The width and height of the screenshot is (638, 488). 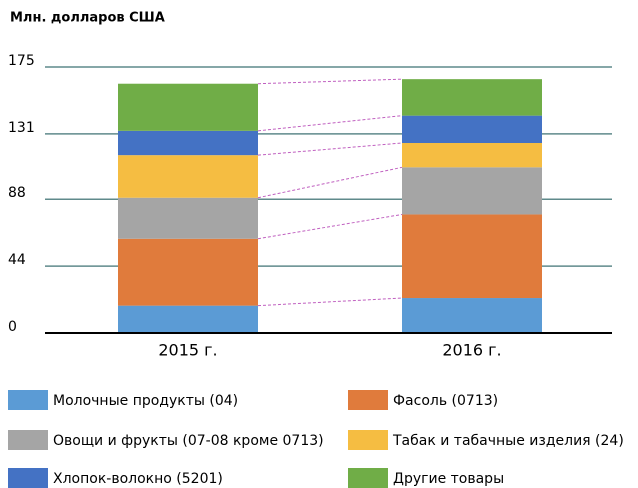 What do you see at coordinates (445, 401) in the screenshot?
I see `legend-label: Фасоль (0713)` at bounding box center [445, 401].